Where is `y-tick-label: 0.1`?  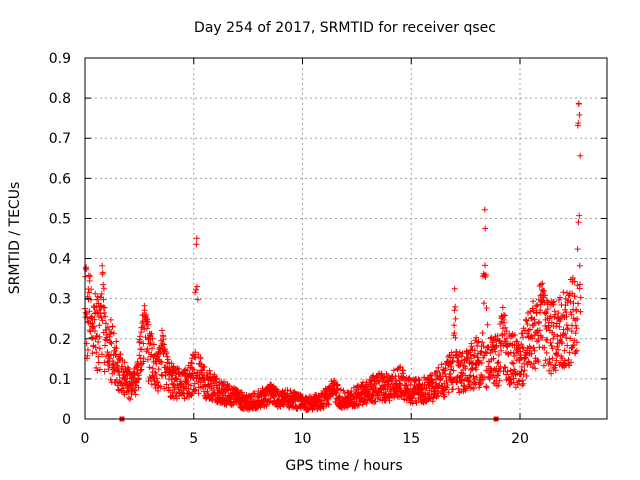
y-tick-label: 0.1 is located at coordinates (60, 380).